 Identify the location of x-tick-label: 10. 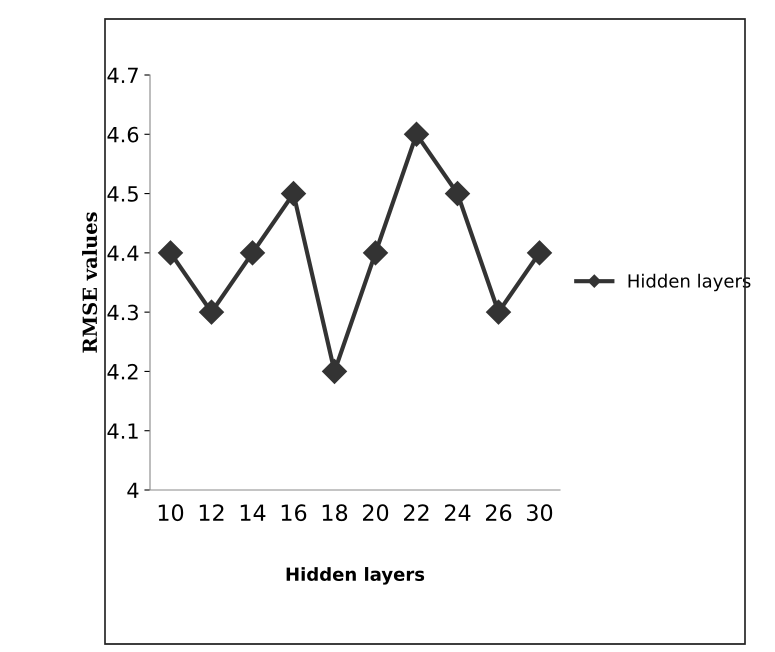
(171, 513).